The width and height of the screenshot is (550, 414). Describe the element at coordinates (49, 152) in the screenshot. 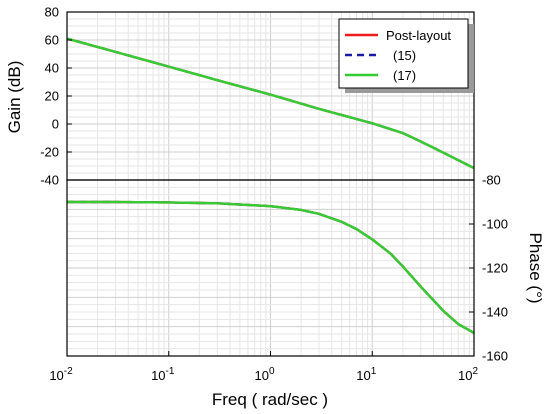

I see `gain-y-tick-label: -20` at that location.